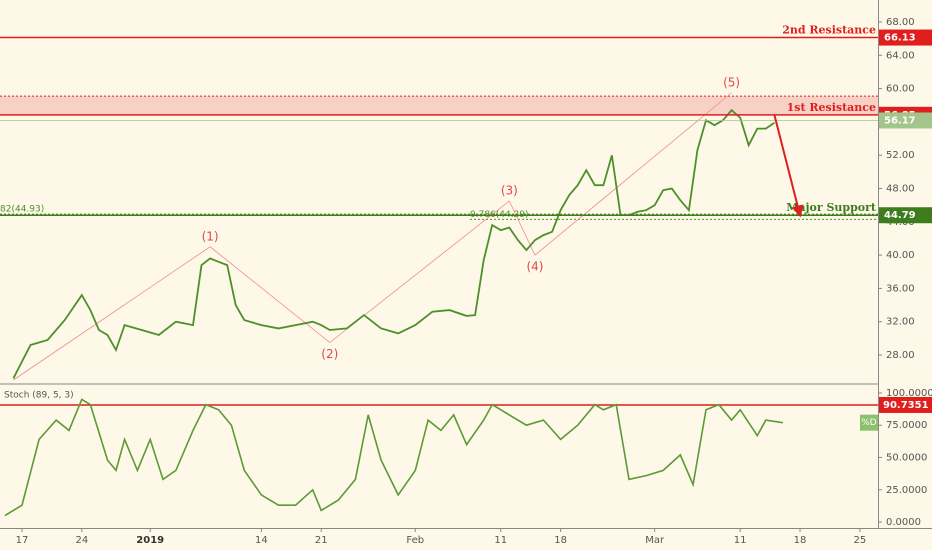  I want to click on level-tag-label: 90.7351, so click(906, 405).